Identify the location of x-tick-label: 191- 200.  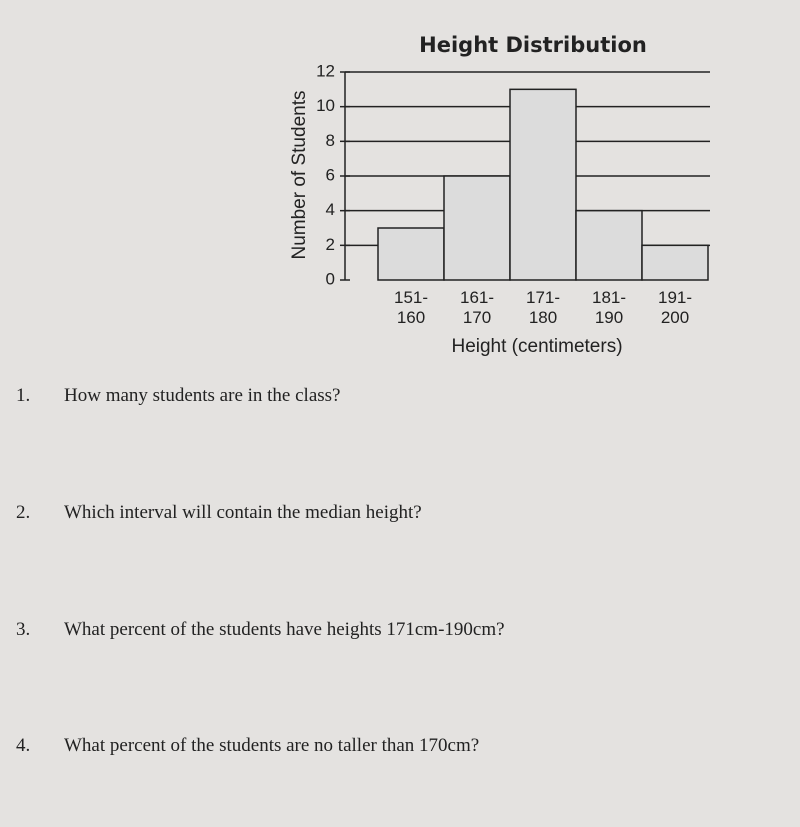
(675, 307).